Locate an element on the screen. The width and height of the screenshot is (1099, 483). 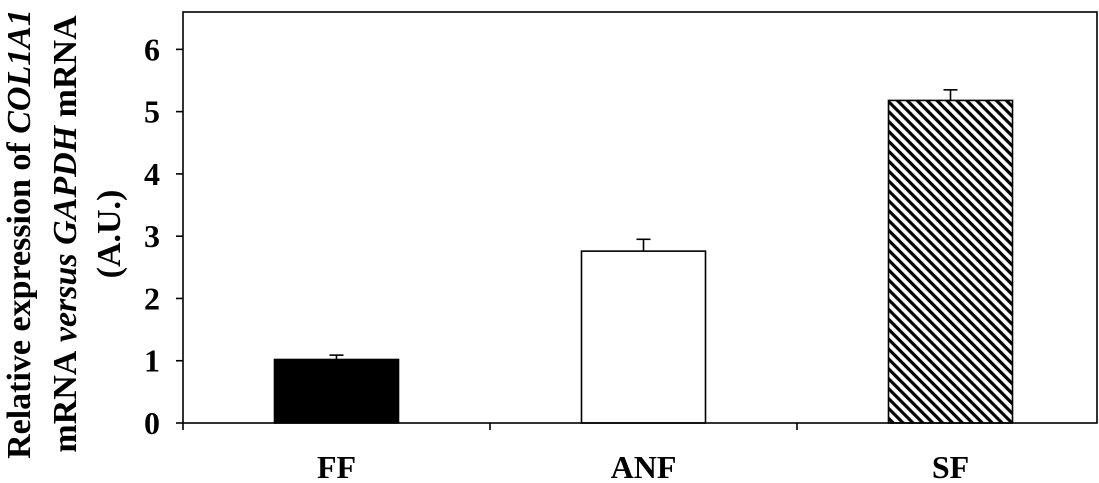
bar-SF is located at coordinates (950, 261).